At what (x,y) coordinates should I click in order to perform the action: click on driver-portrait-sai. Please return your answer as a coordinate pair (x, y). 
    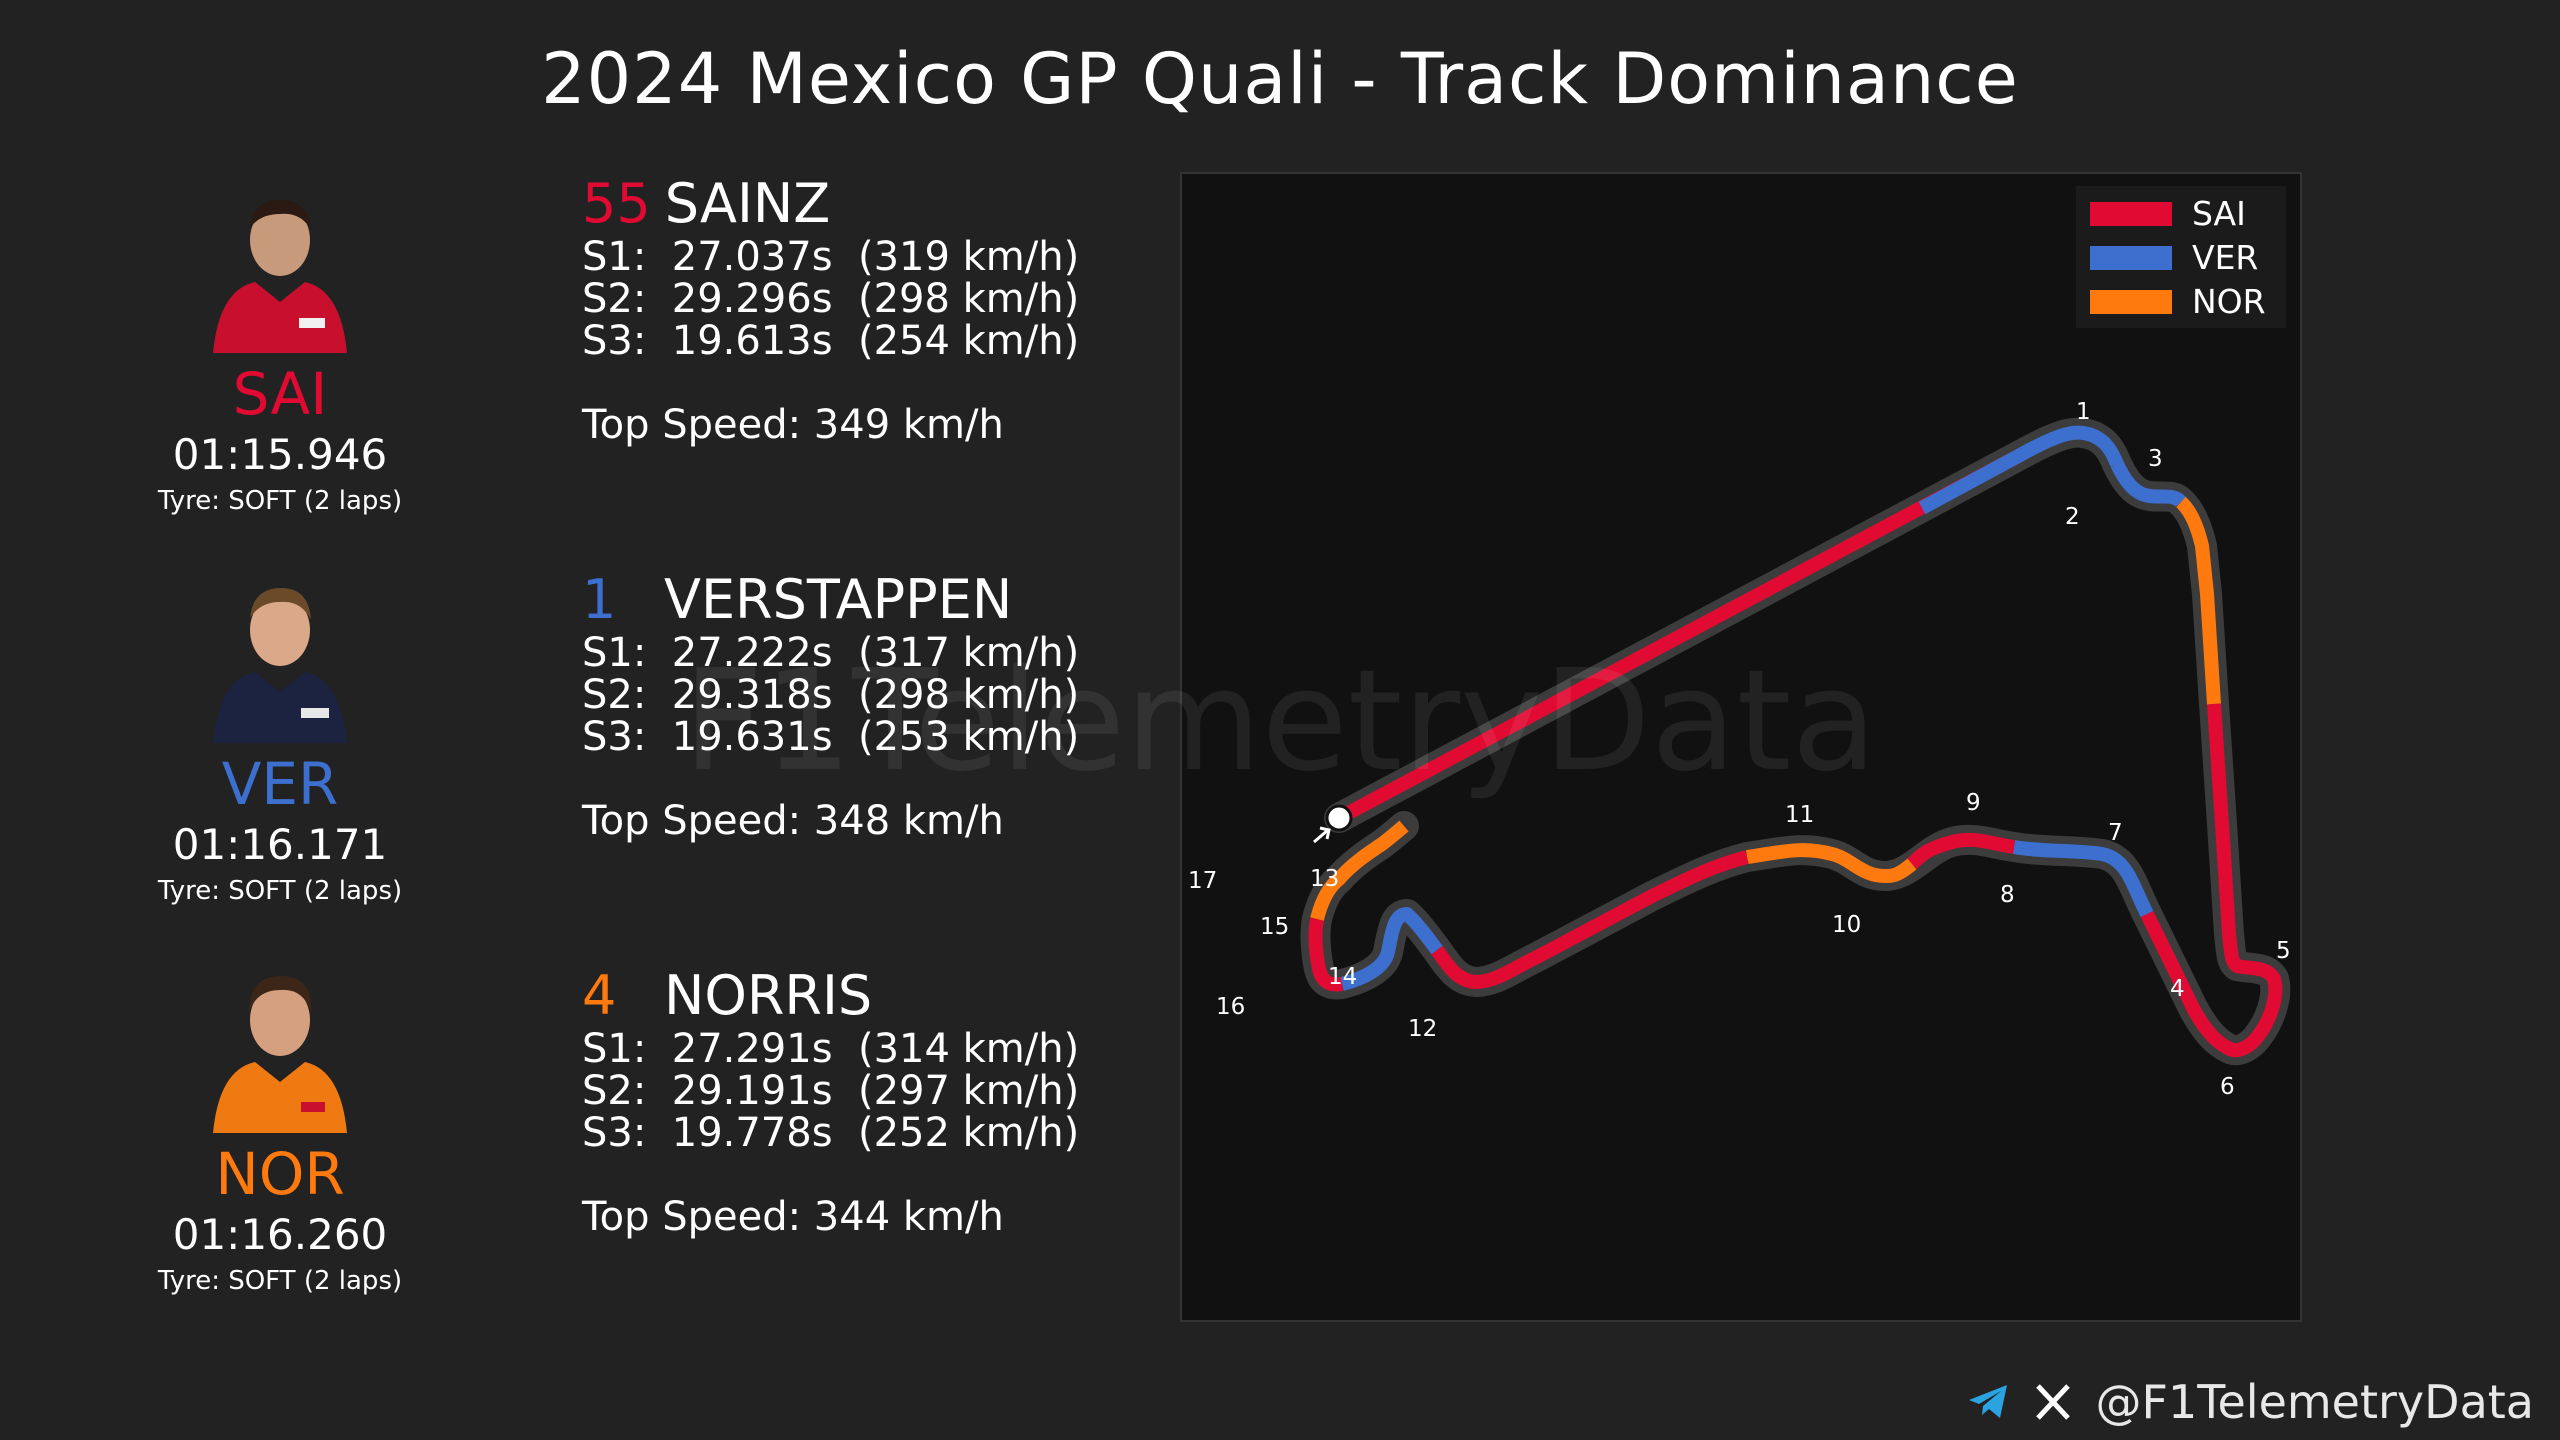
    Looking at the image, I should click on (280, 276).